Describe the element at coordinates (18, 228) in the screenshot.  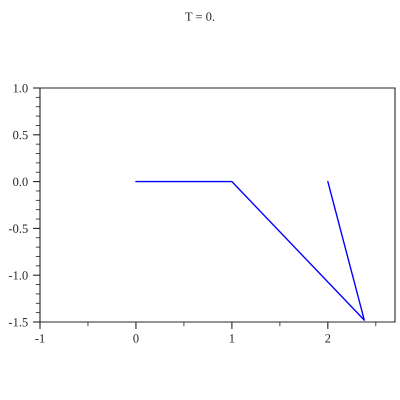
I see `y-tick-label: -0.5` at that location.